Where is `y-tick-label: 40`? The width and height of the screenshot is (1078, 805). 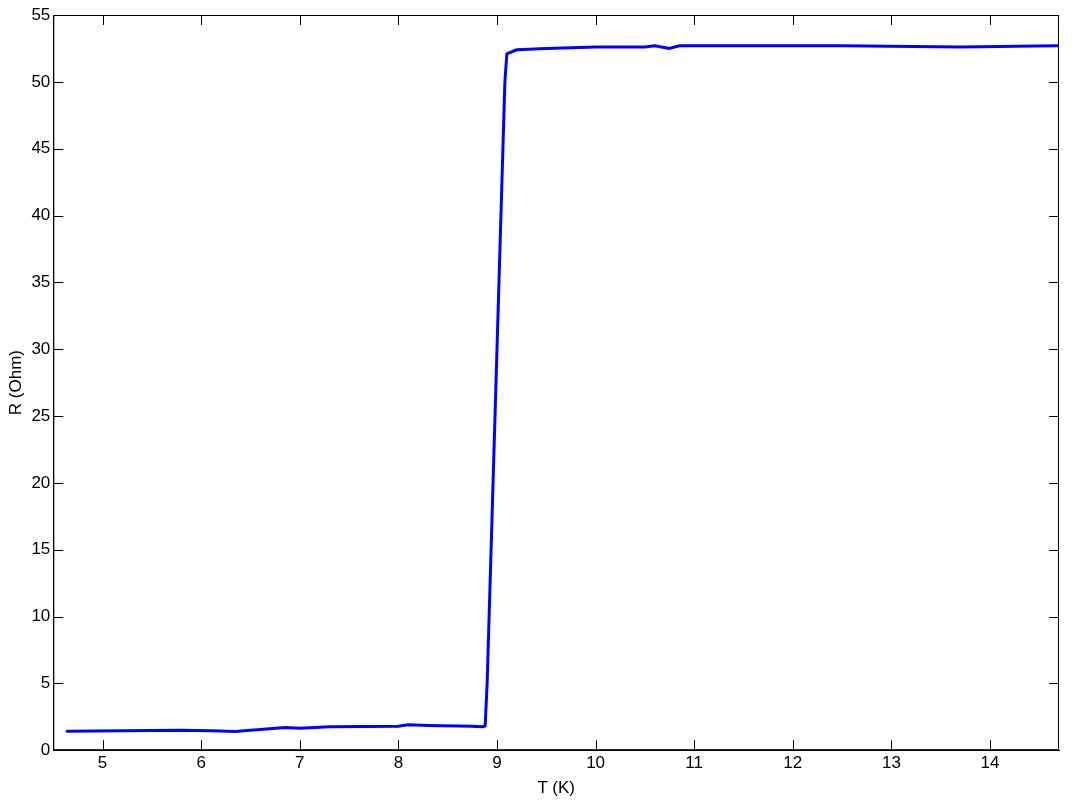
y-tick-label: 40 is located at coordinates (41, 215).